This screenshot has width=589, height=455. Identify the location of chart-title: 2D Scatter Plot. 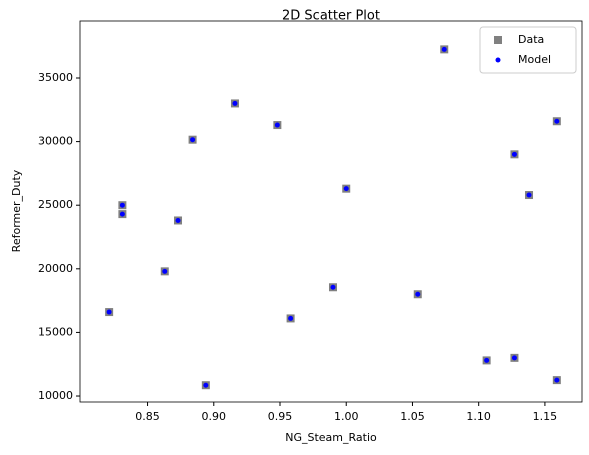
(331, 16).